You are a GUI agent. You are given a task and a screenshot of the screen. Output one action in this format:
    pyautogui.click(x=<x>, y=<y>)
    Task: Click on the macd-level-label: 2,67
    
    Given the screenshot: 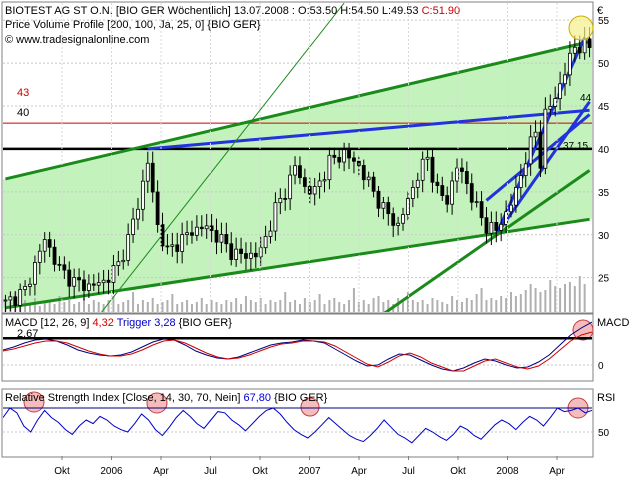 What is the action you would take?
    pyautogui.click(x=27, y=334)
    